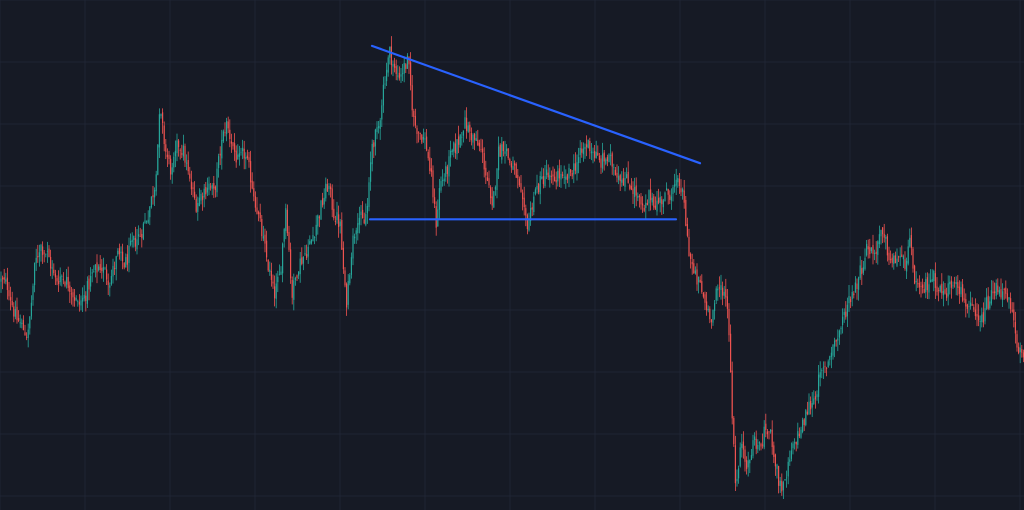 This screenshot has height=510, width=1024. I want to click on descending-resistance-line, so click(536, 104).